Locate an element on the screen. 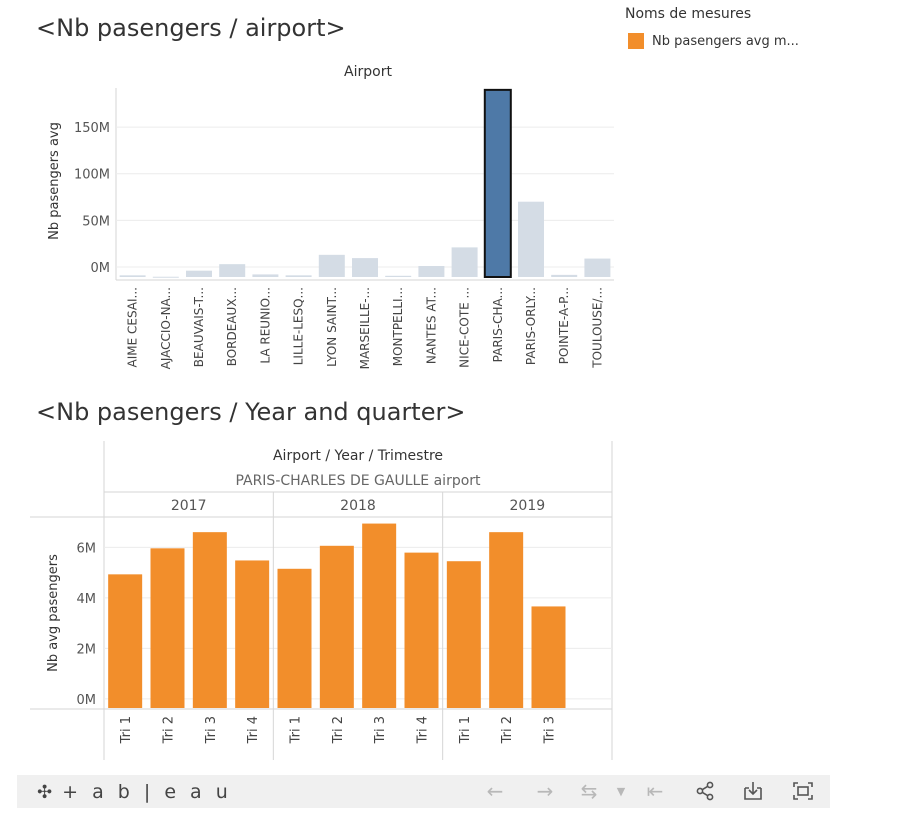 This screenshot has height=827, width=915. sheet2-title: <Nb pasengers / Year and quarter> is located at coordinates (251, 412).